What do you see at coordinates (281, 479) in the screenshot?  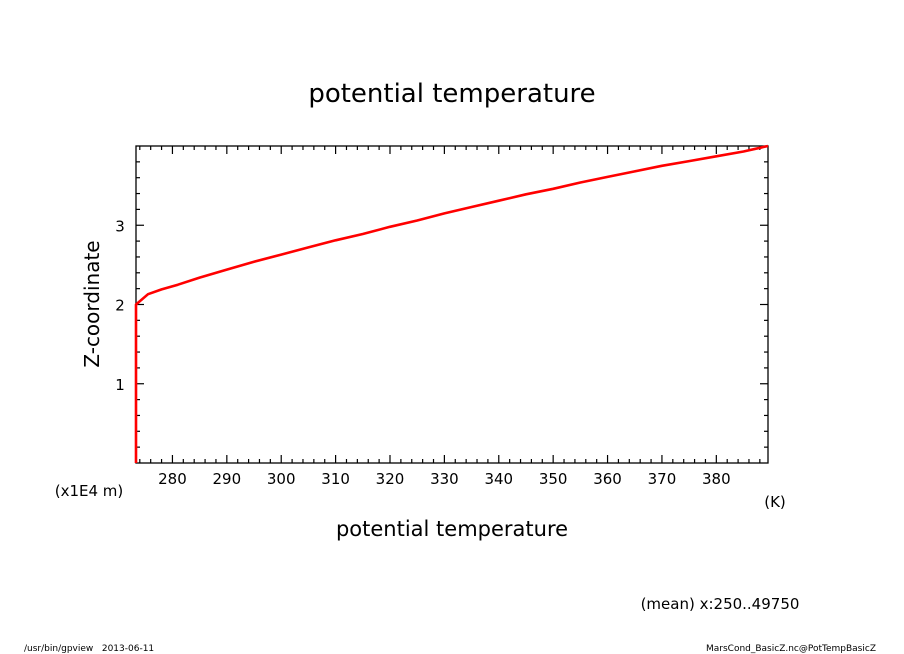 I see `x-tick-label: 300` at bounding box center [281, 479].